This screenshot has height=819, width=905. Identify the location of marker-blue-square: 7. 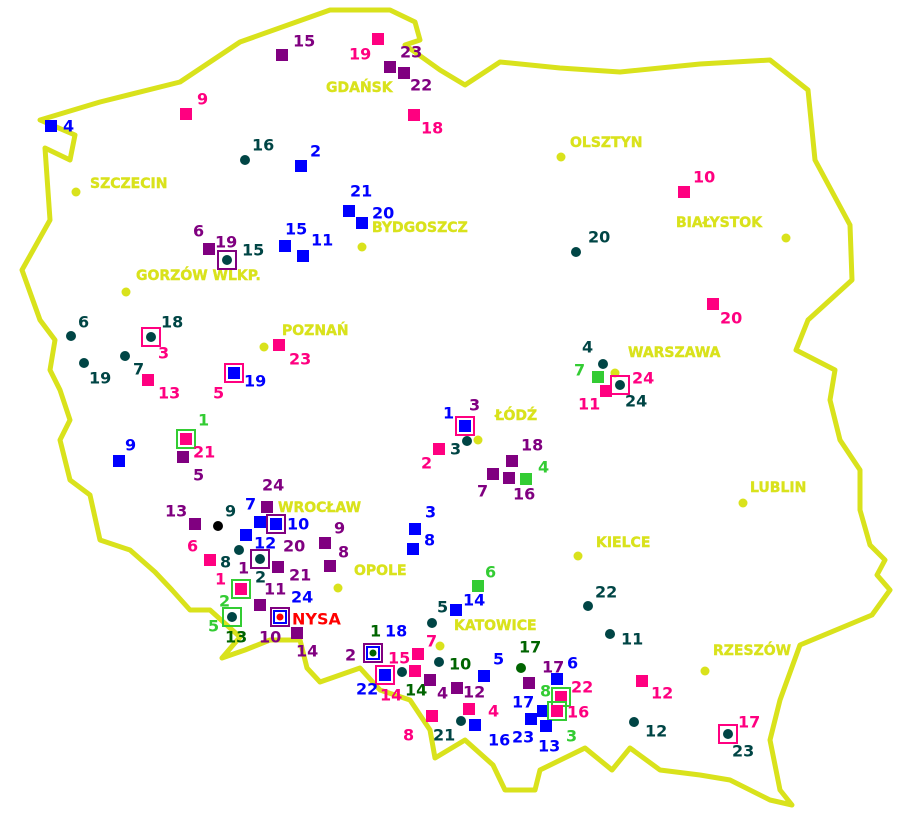
(255, 512).